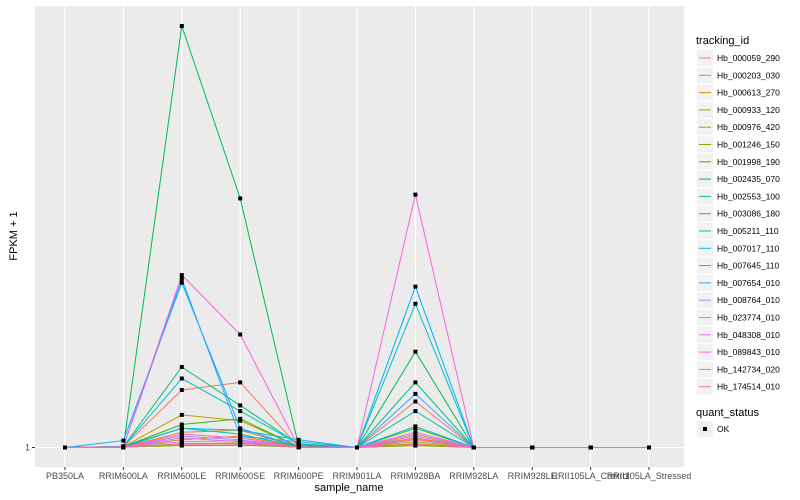  What do you see at coordinates (473, 476) in the screenshot?
I see `x-tick-label-RRIM928LA: RRIM928LA` at bounding box center [473, 476].